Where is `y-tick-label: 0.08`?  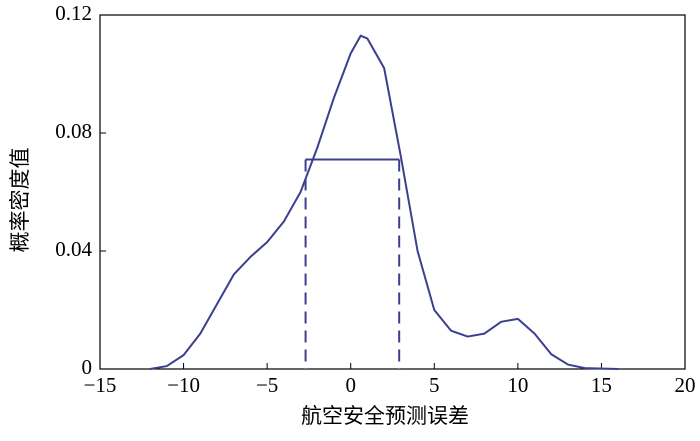
y-tick-label: 0.08 is located at coordinates (73, 131).